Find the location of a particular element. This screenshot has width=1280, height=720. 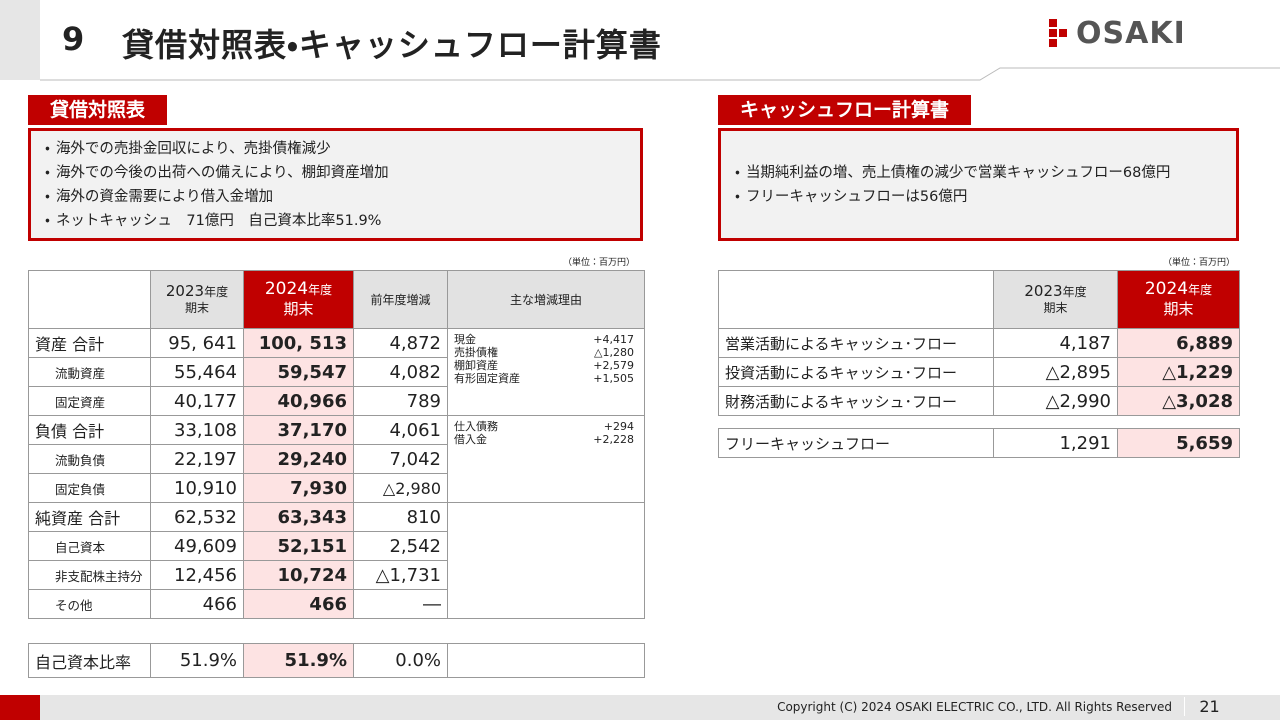

free-row: フリーキャッシュフロー 1,291 5,659 is located at coordinates (979, 443).